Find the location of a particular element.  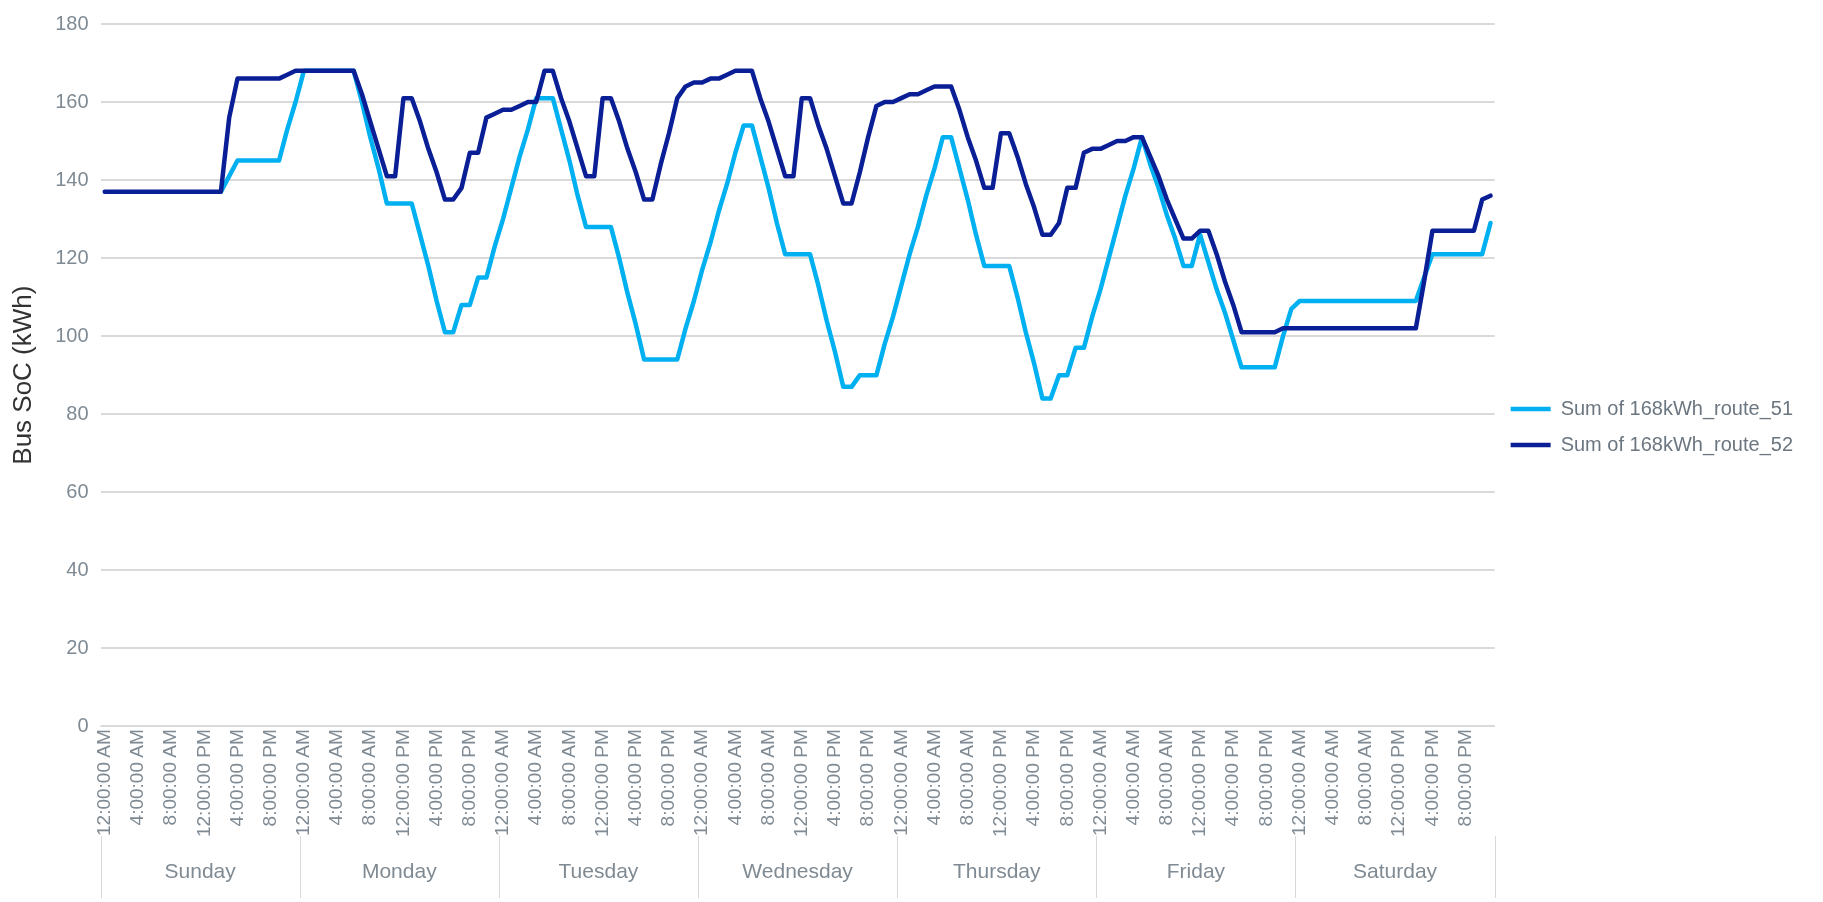

y-tick-label: 180 is located at coordinates (72, 22).